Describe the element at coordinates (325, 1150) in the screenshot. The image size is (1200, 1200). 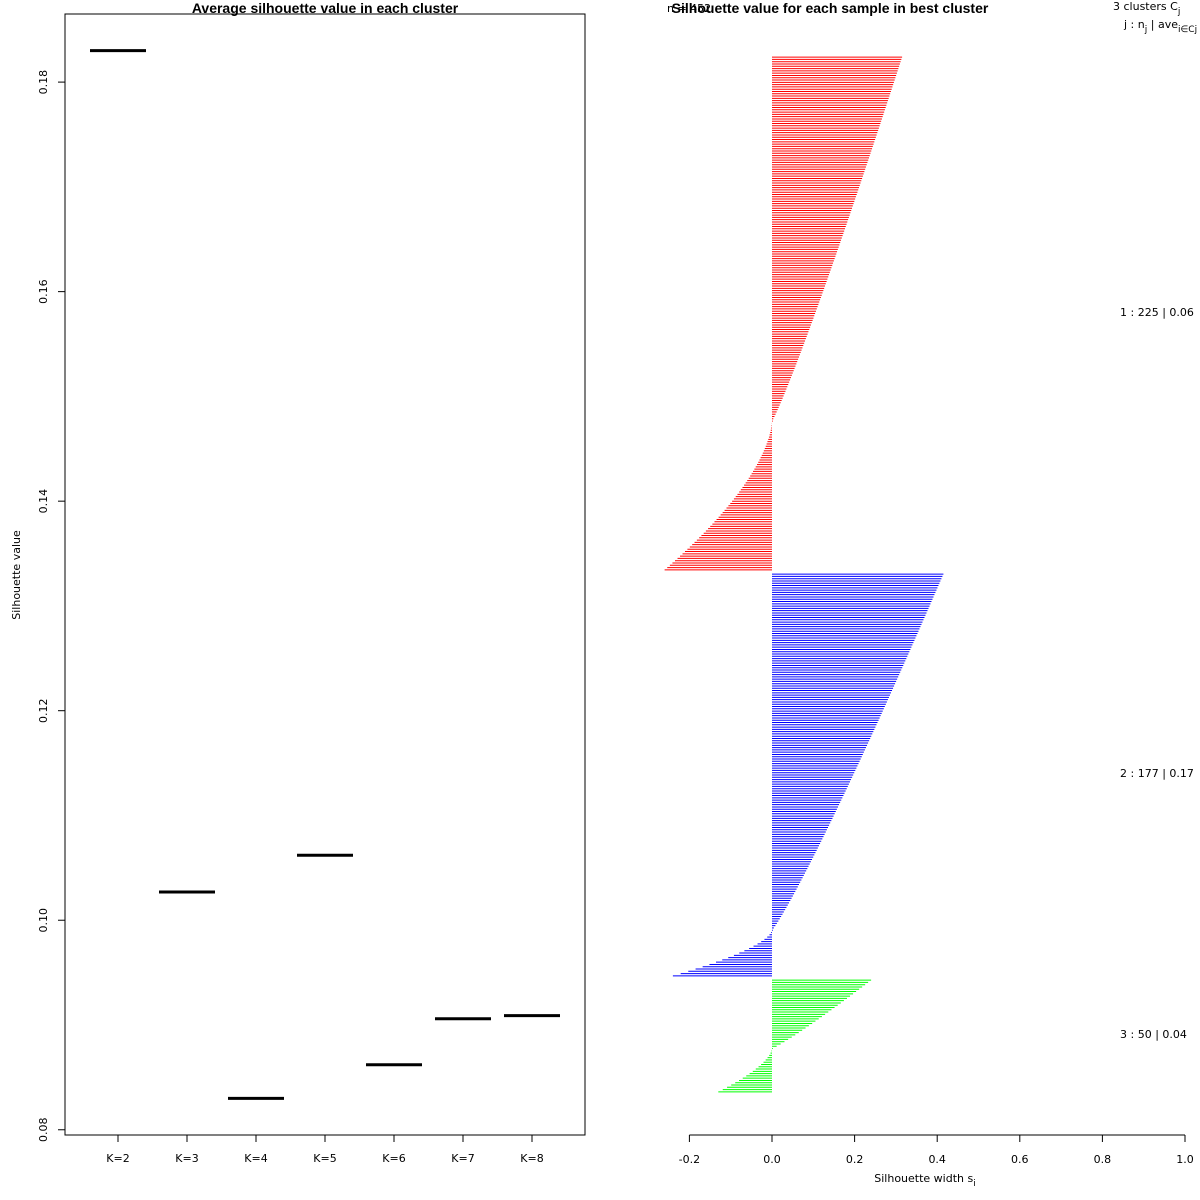
I see `left-x-axis: K=2 K=3 K=4 K=5 K=6 K=7 K=8` at that location.